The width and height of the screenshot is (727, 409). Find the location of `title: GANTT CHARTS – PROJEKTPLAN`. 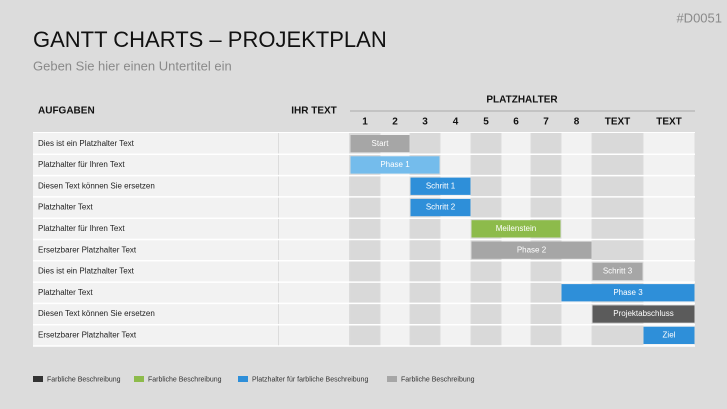

title: GANTT CHARTS – PROJEKTPLAN is located at coordinates (210, 39).